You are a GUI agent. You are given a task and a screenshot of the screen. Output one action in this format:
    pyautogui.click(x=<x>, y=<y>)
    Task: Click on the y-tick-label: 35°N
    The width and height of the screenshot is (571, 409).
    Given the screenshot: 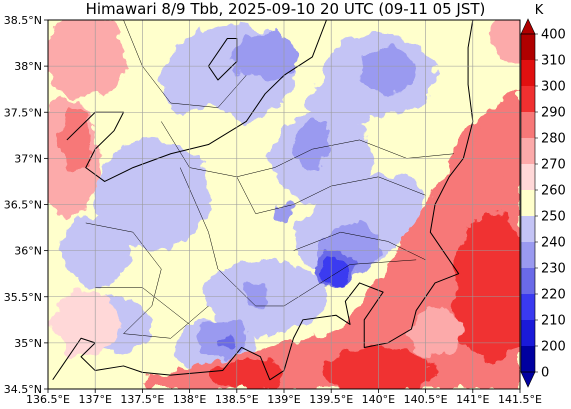 What is the action you would take?
    pyautogui.click(x=28, y=343)
    